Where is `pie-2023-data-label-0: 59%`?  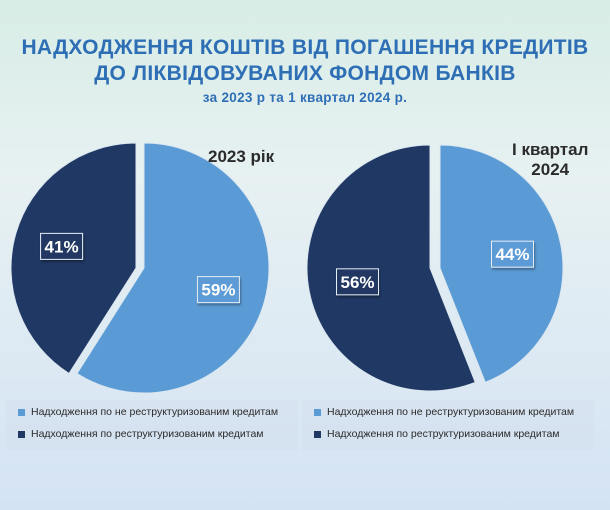
pie-2023-data-label-0: 59% is located at coordinates (218, 290).